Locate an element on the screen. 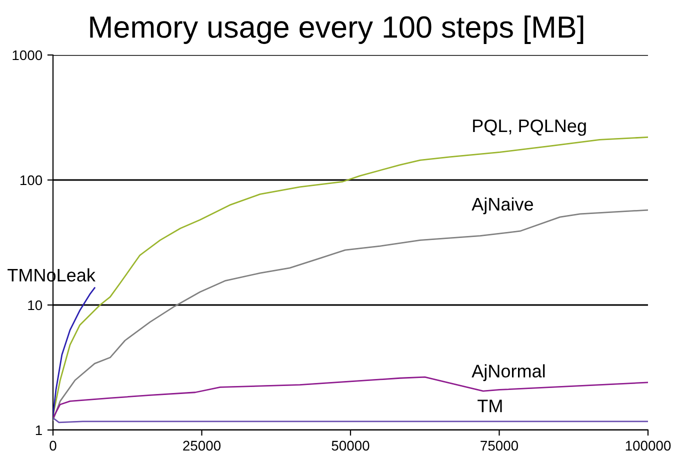 This screenshot has width=673, height=457. series-label: TM is located at coordinates (490, 406).